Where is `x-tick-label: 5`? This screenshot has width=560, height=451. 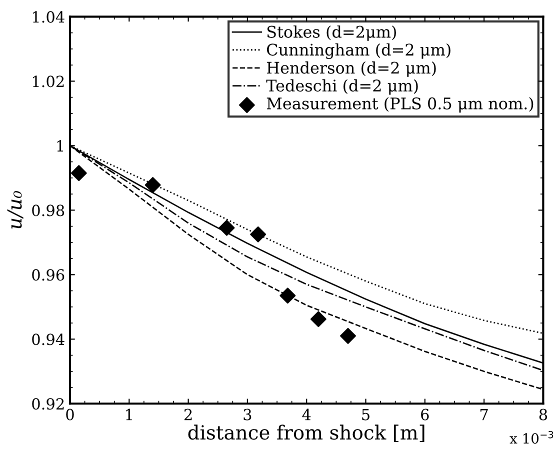
x-tick-label: 5 is located at coordinates (366, 414).